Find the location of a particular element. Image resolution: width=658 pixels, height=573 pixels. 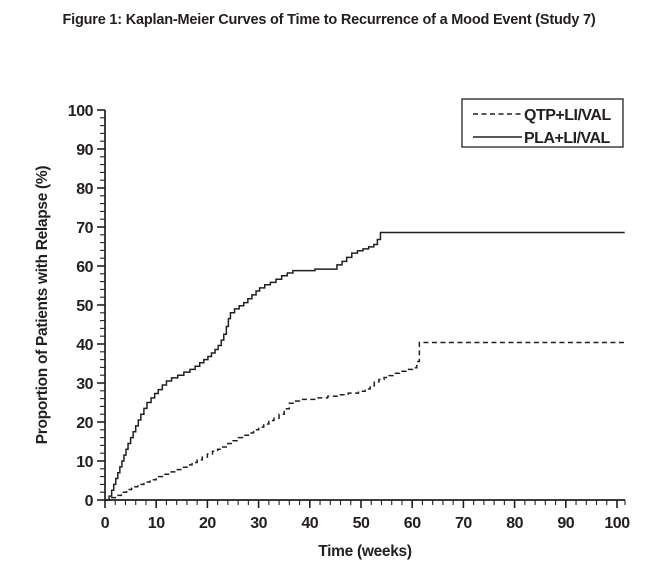

x-tick-label: 100 is located at coordinates (617, 523).